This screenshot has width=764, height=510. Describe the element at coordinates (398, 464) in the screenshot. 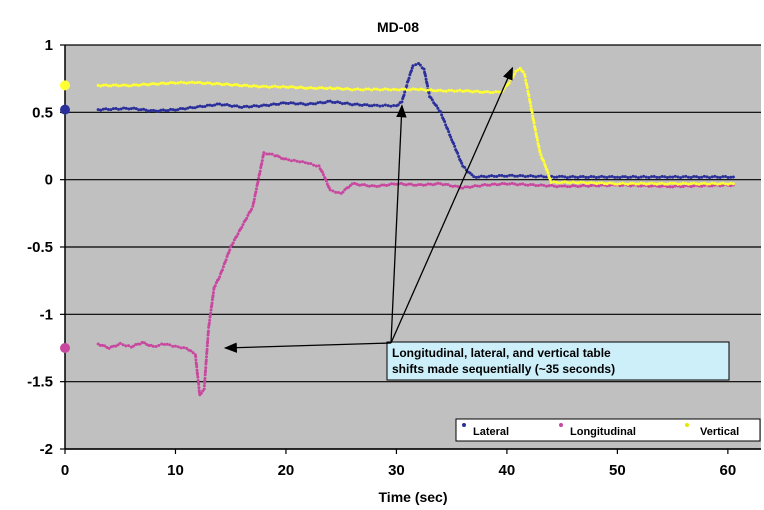

I see `x-tick-labels: 0 10 20 30 40 50 60` at that location.